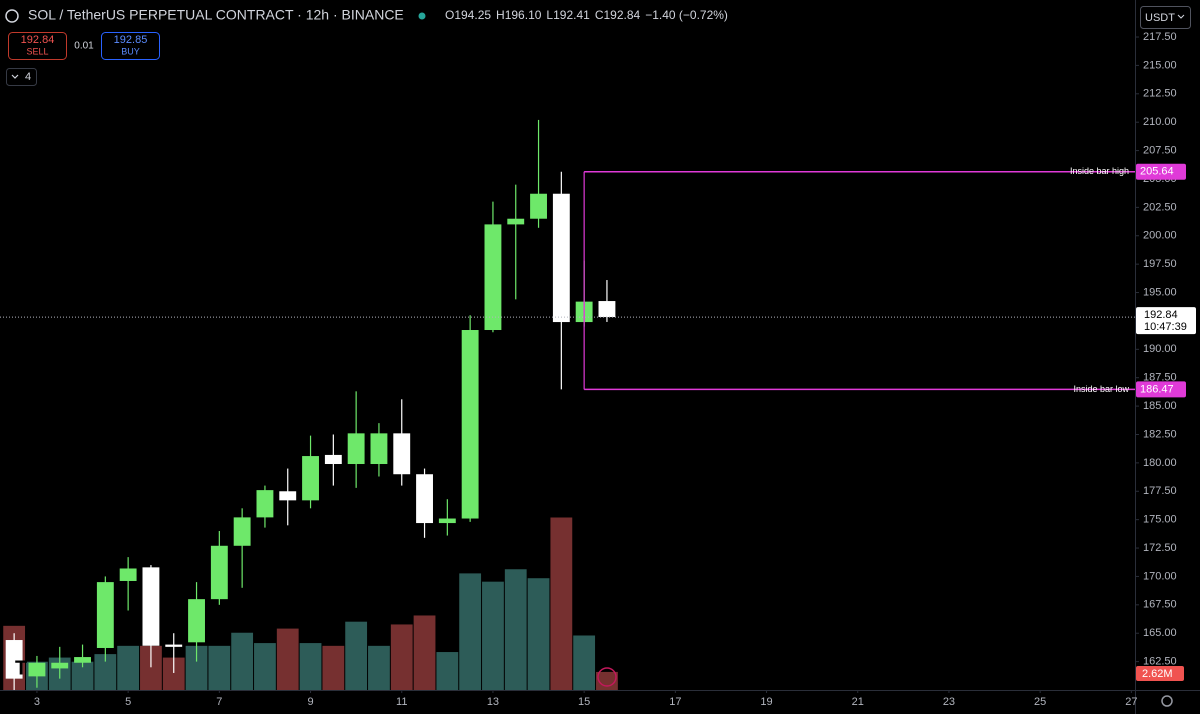  What do you see at coordinates (310, 702) in the screenshot?
I see `x-tick-label: 9` at bounding box center [310, 702].